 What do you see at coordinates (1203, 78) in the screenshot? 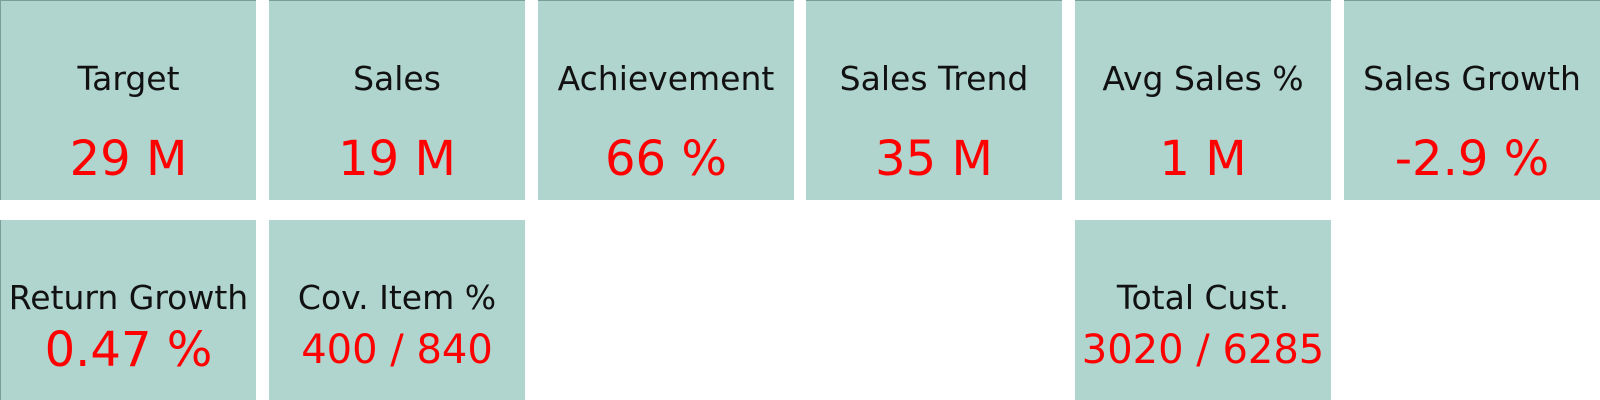
I see `kpi-label: Avg Sales %` at bounding box center [1203, 78].